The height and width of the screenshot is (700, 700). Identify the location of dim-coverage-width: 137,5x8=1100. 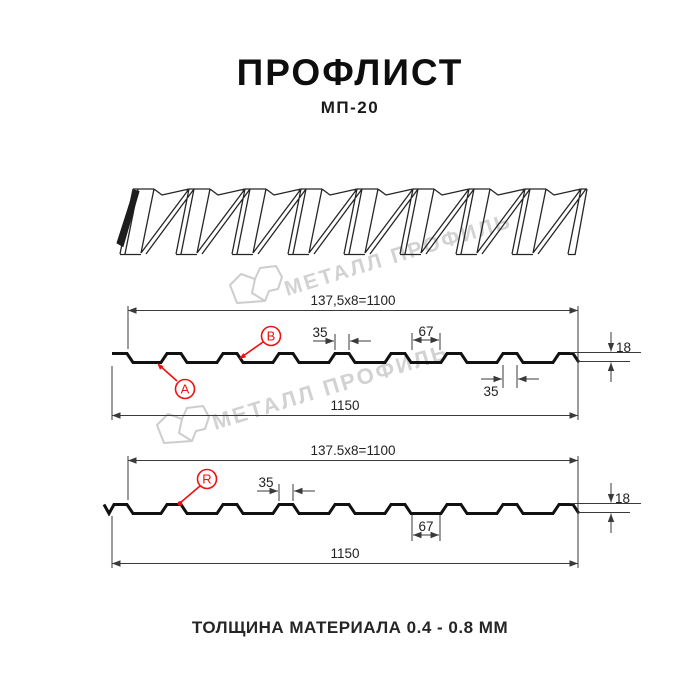
(353, 300).